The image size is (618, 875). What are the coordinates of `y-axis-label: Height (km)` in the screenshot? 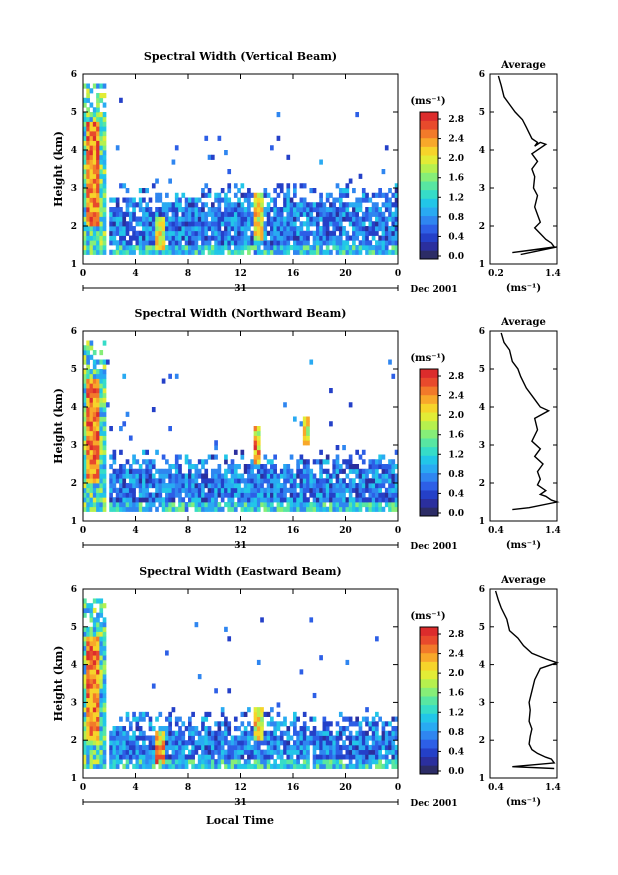 It's located at (58, 684).